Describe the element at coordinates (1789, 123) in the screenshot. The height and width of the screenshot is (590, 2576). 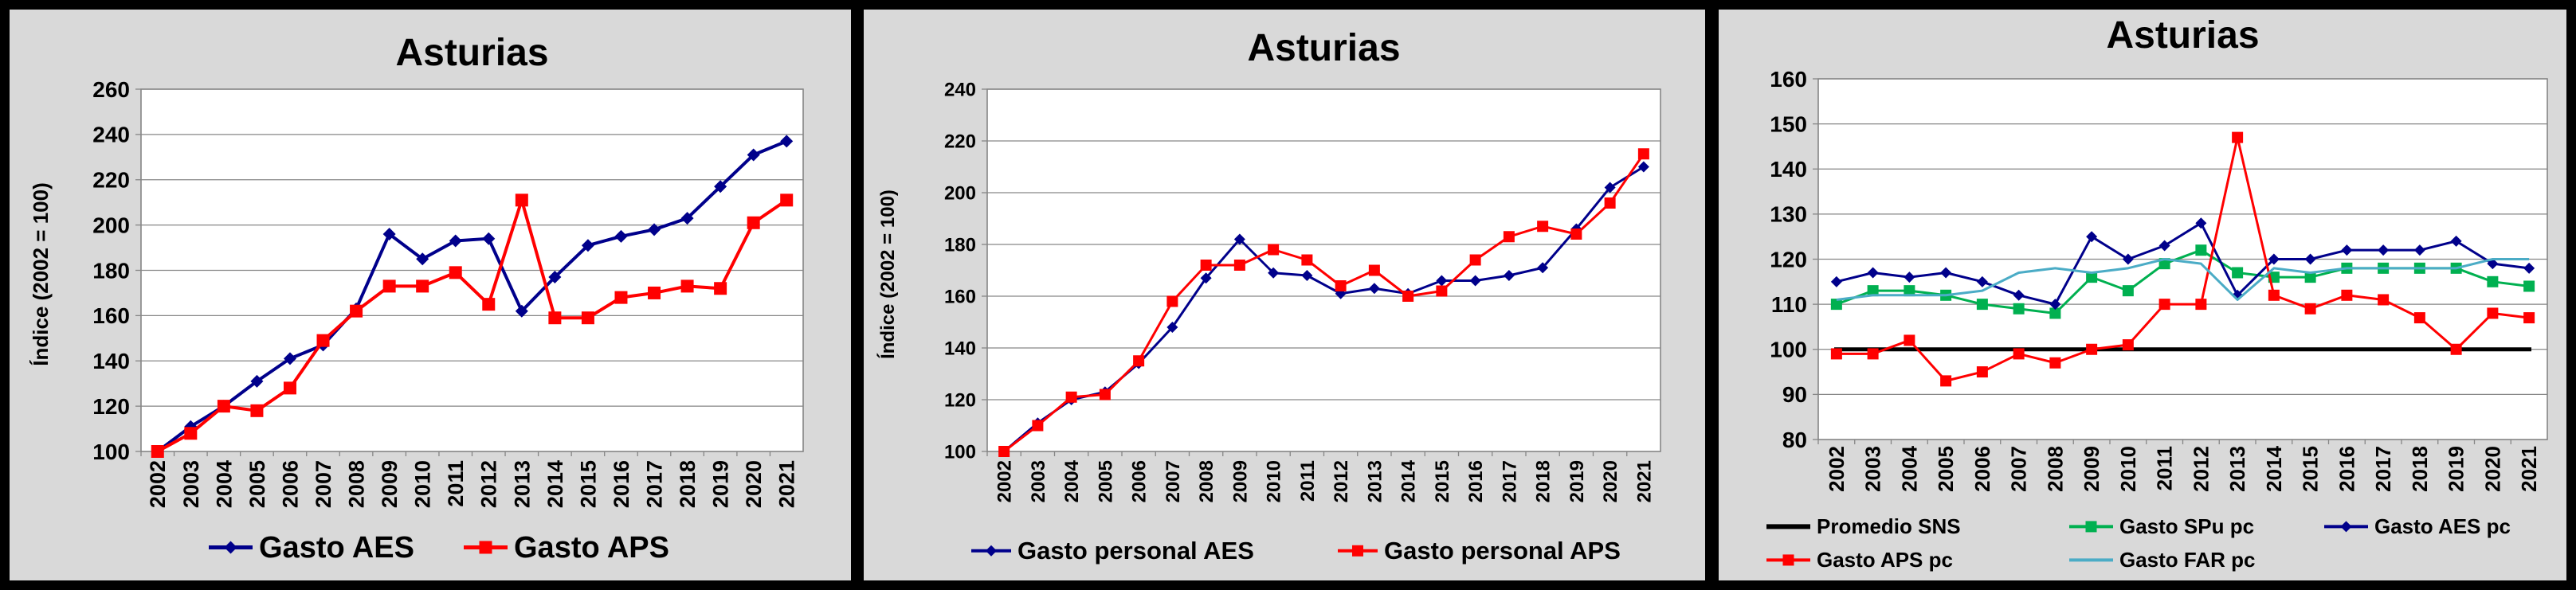
I see `y-tick-label: 150` at that location.